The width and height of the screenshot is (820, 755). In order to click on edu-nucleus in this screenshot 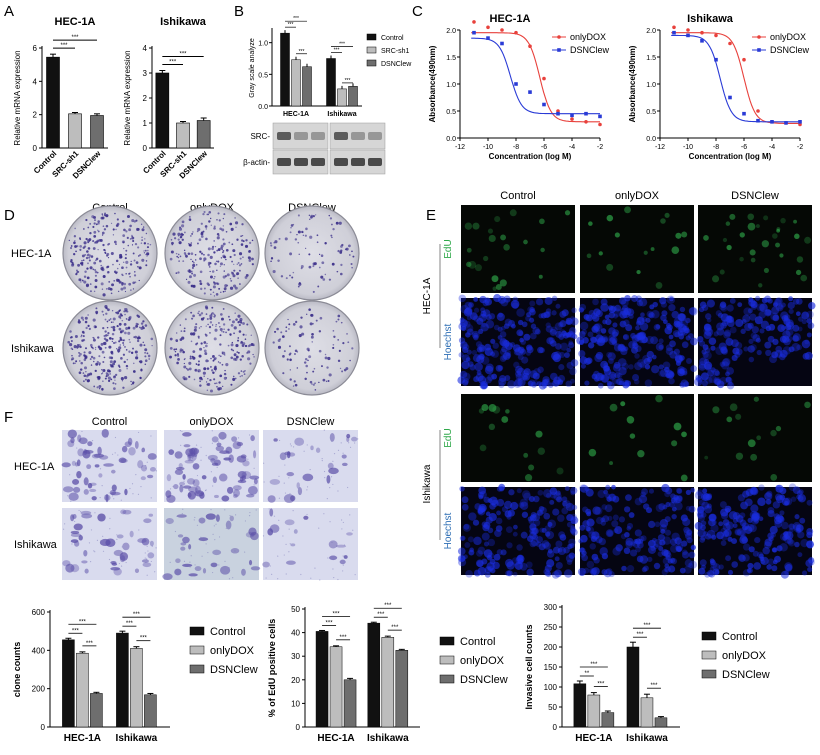, I will do `click(495, 279)`.